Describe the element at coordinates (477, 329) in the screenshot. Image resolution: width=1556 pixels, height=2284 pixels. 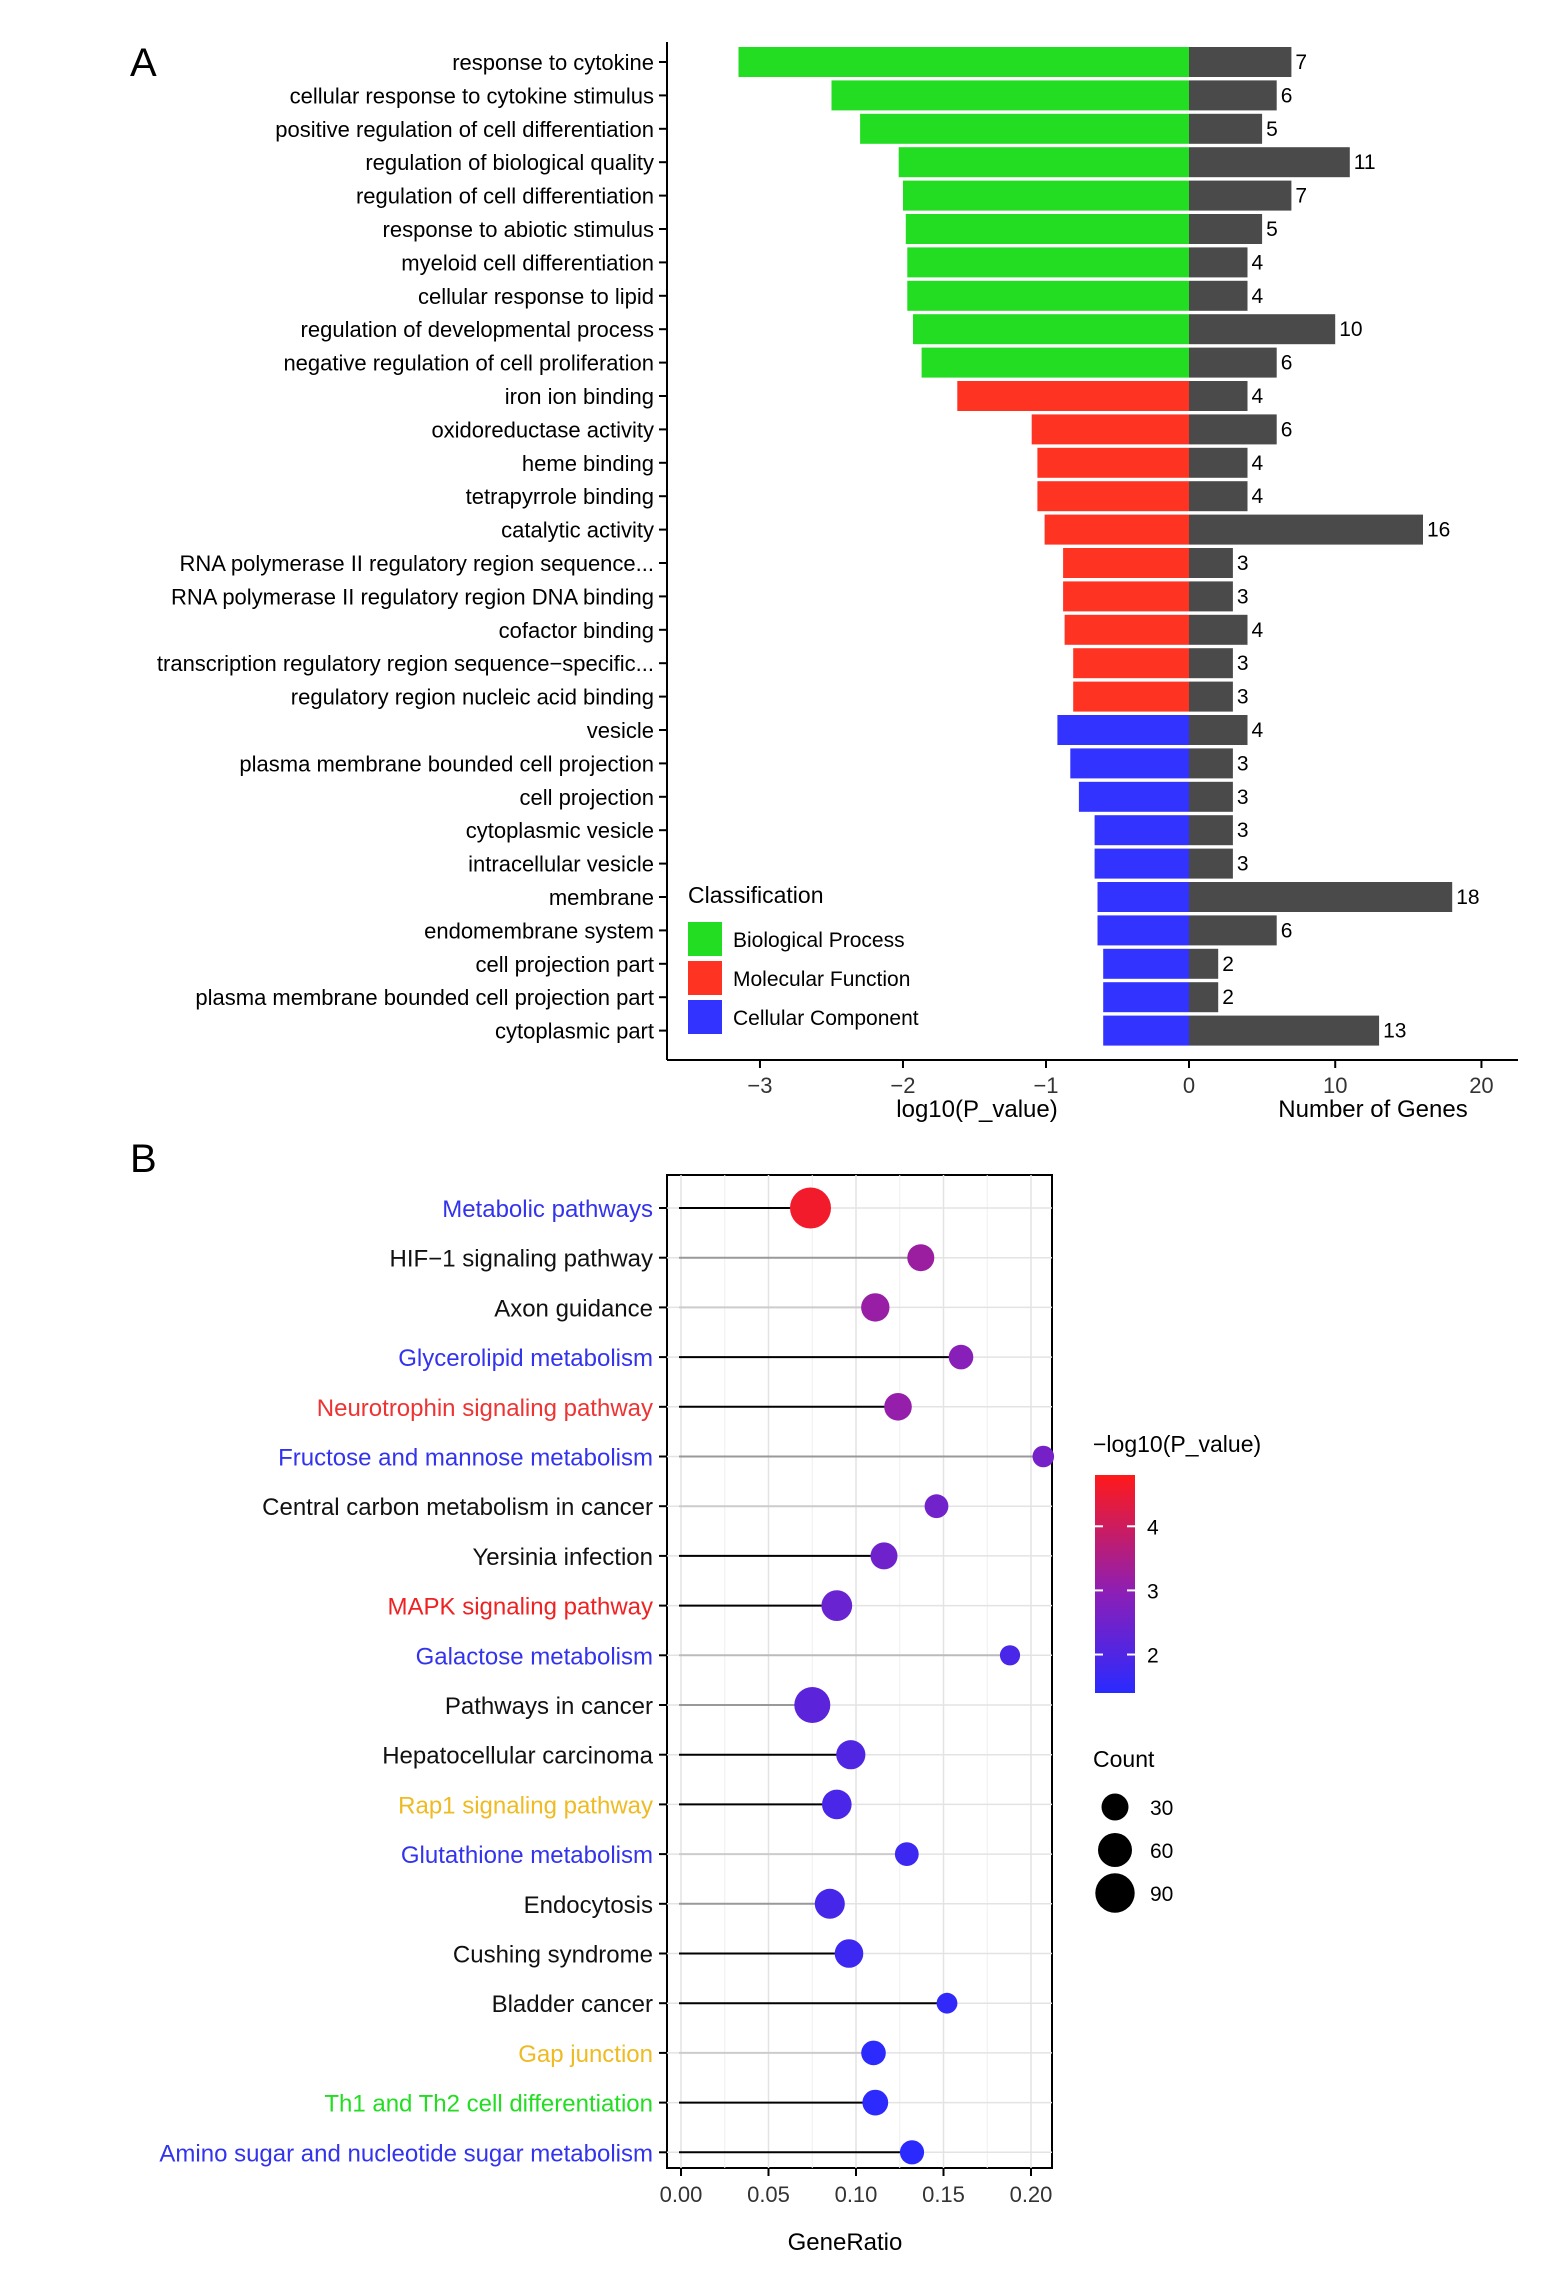
I see `go-term-label: regulation of developmental process` at that location.